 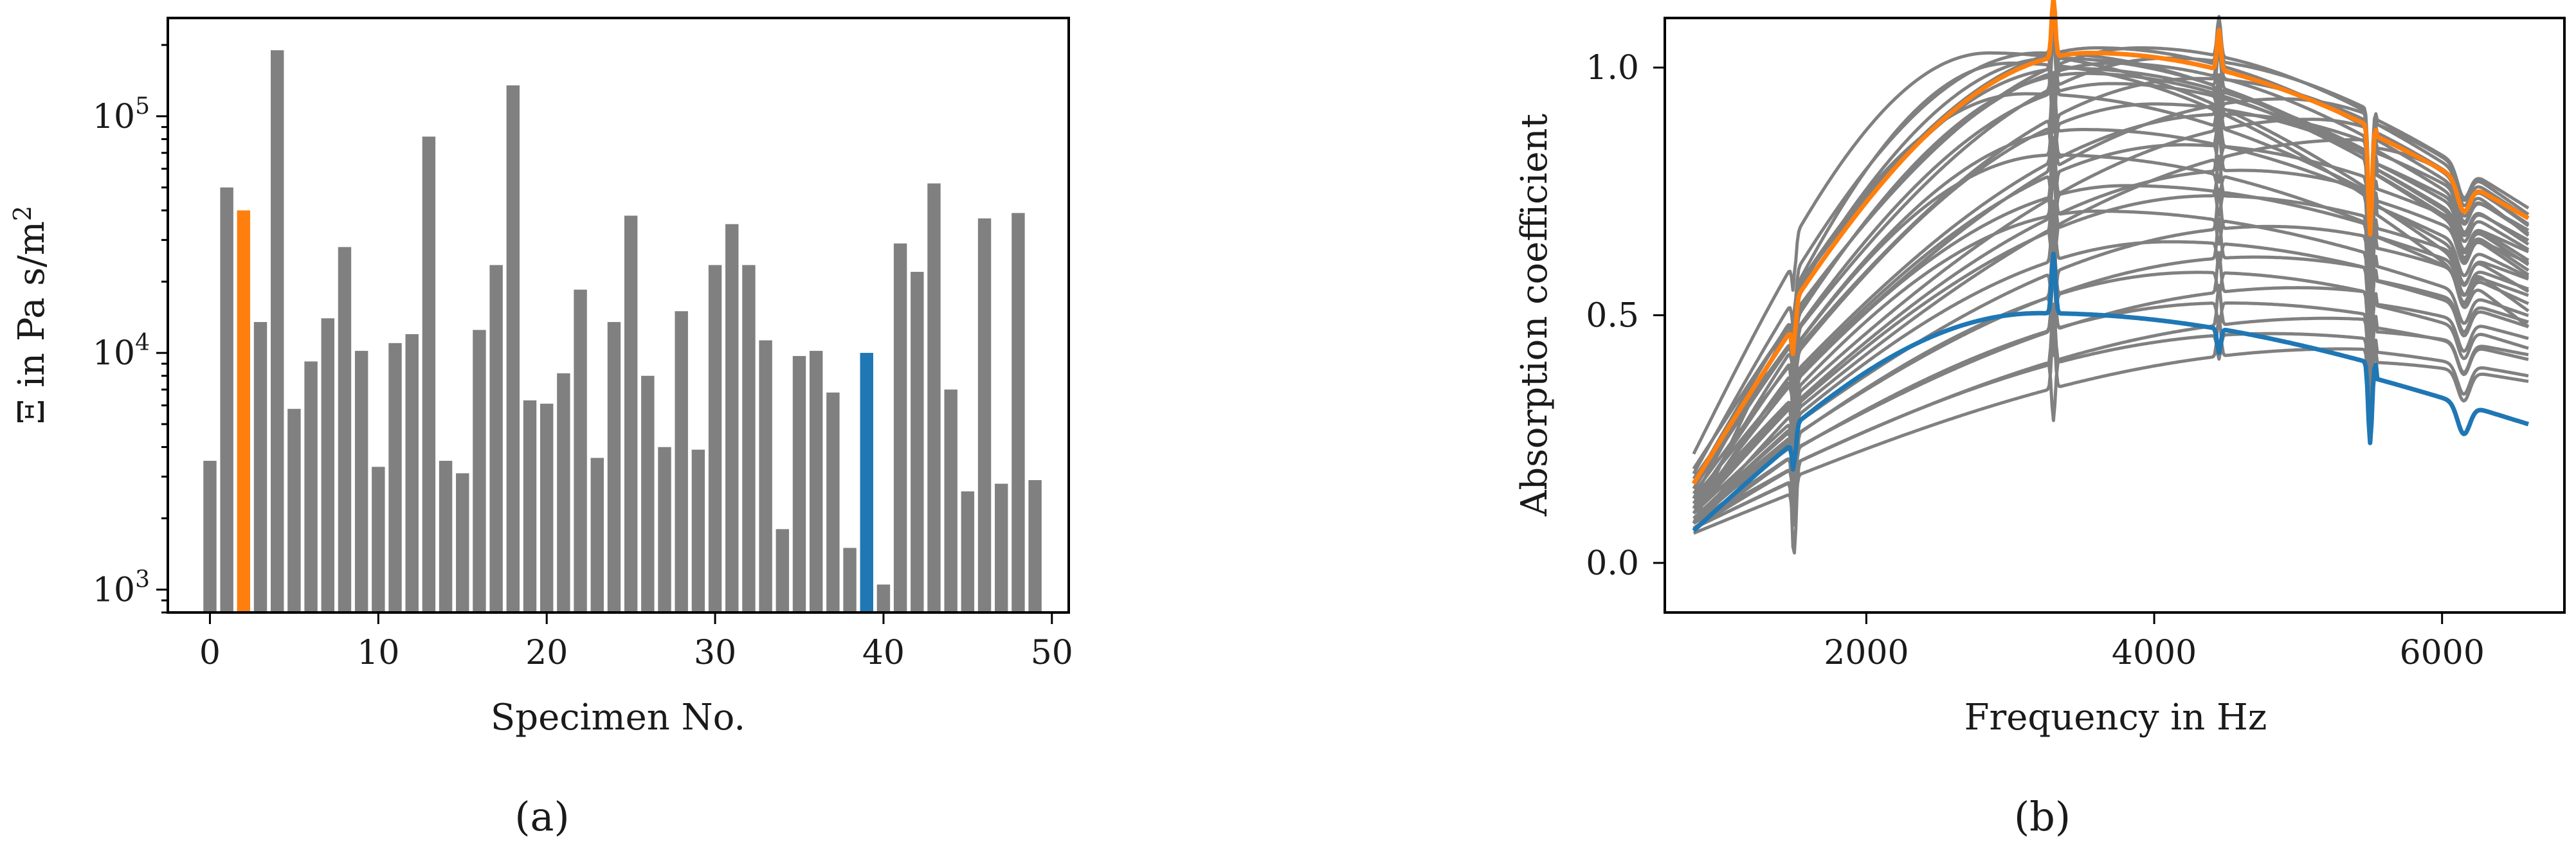 I want to click on x-tick-label: 0, so click(x=210, y=653).